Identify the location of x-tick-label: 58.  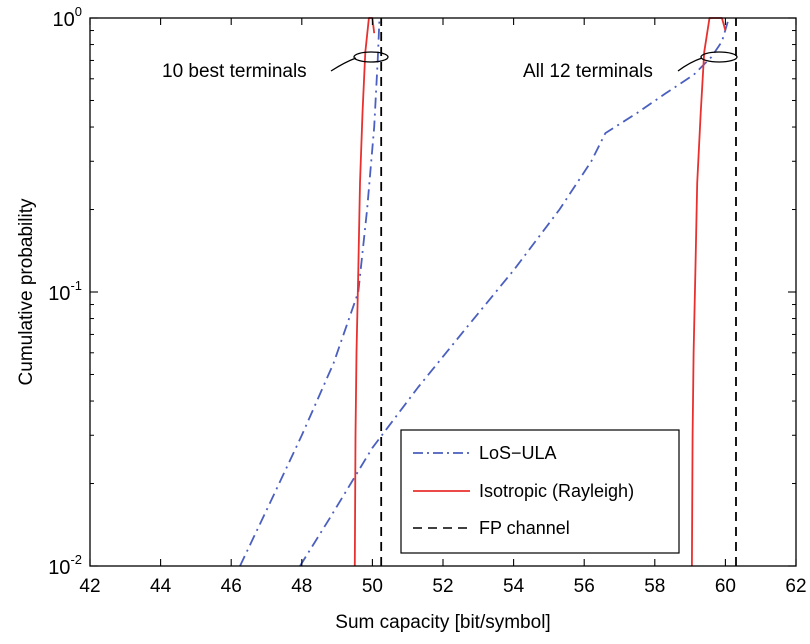
(654, 586).